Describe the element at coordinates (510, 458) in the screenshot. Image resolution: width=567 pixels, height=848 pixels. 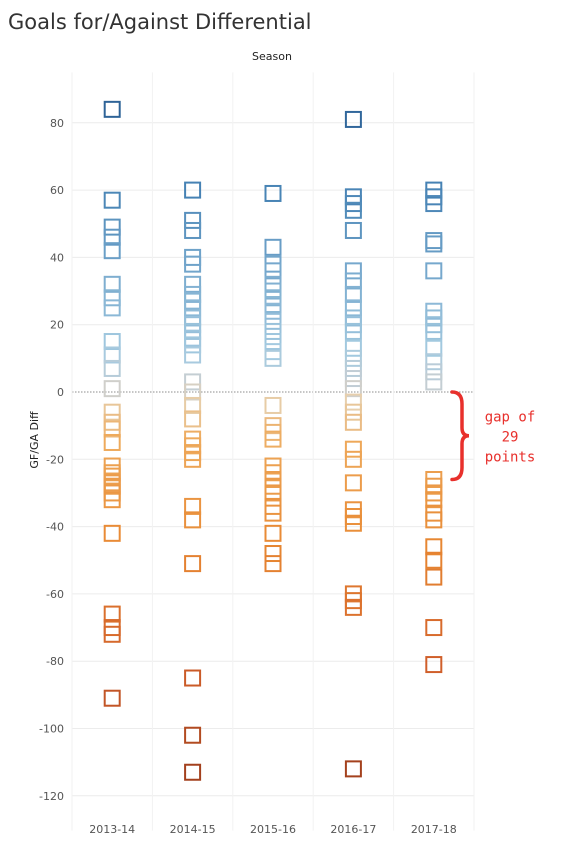
I see `annotation-text: points` at that location.